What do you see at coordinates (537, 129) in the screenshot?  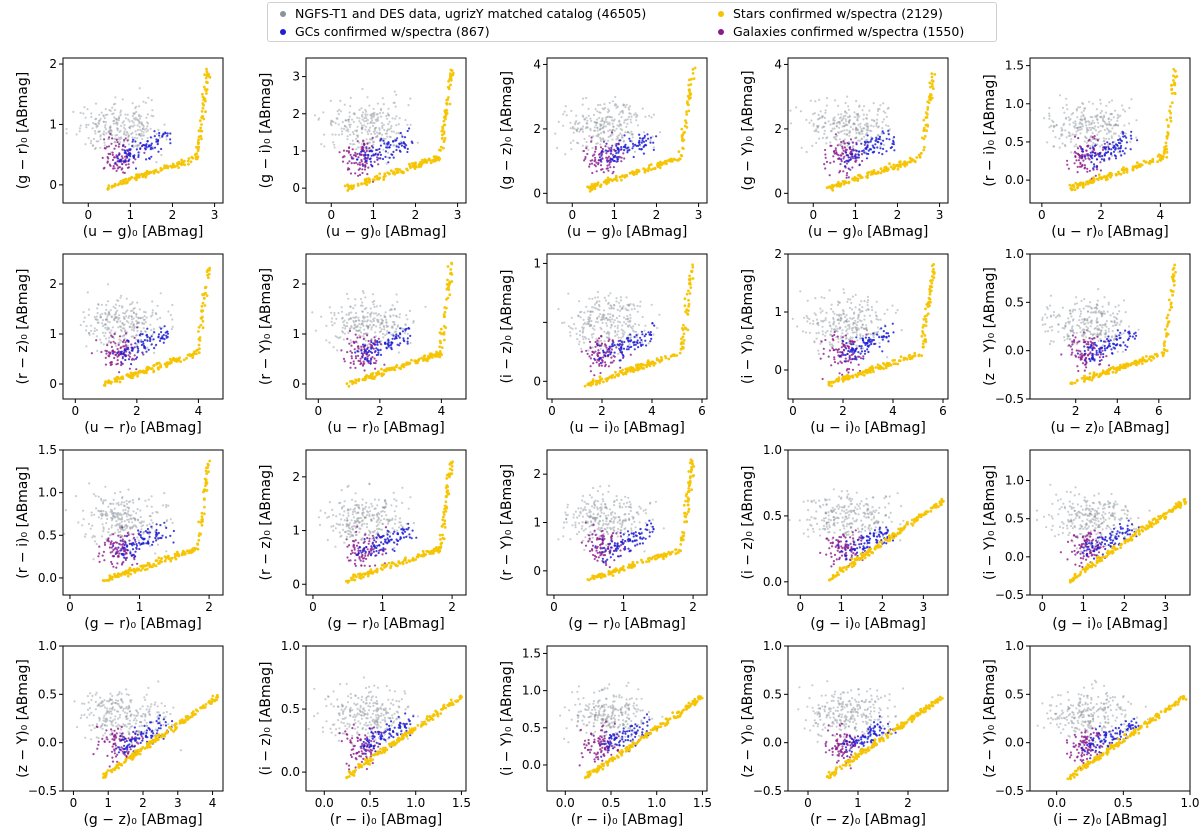 I see `y-tick-label: 2` at bounding box center [537, 129].